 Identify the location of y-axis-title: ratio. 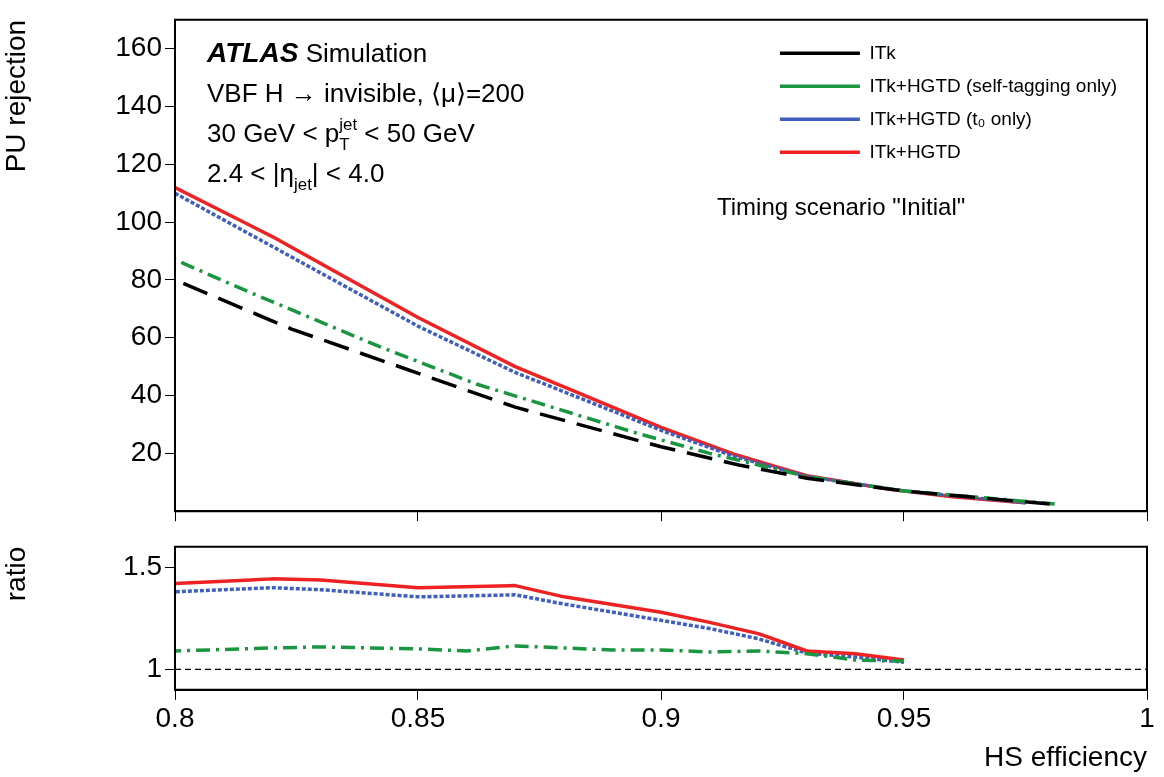
(15, 574).